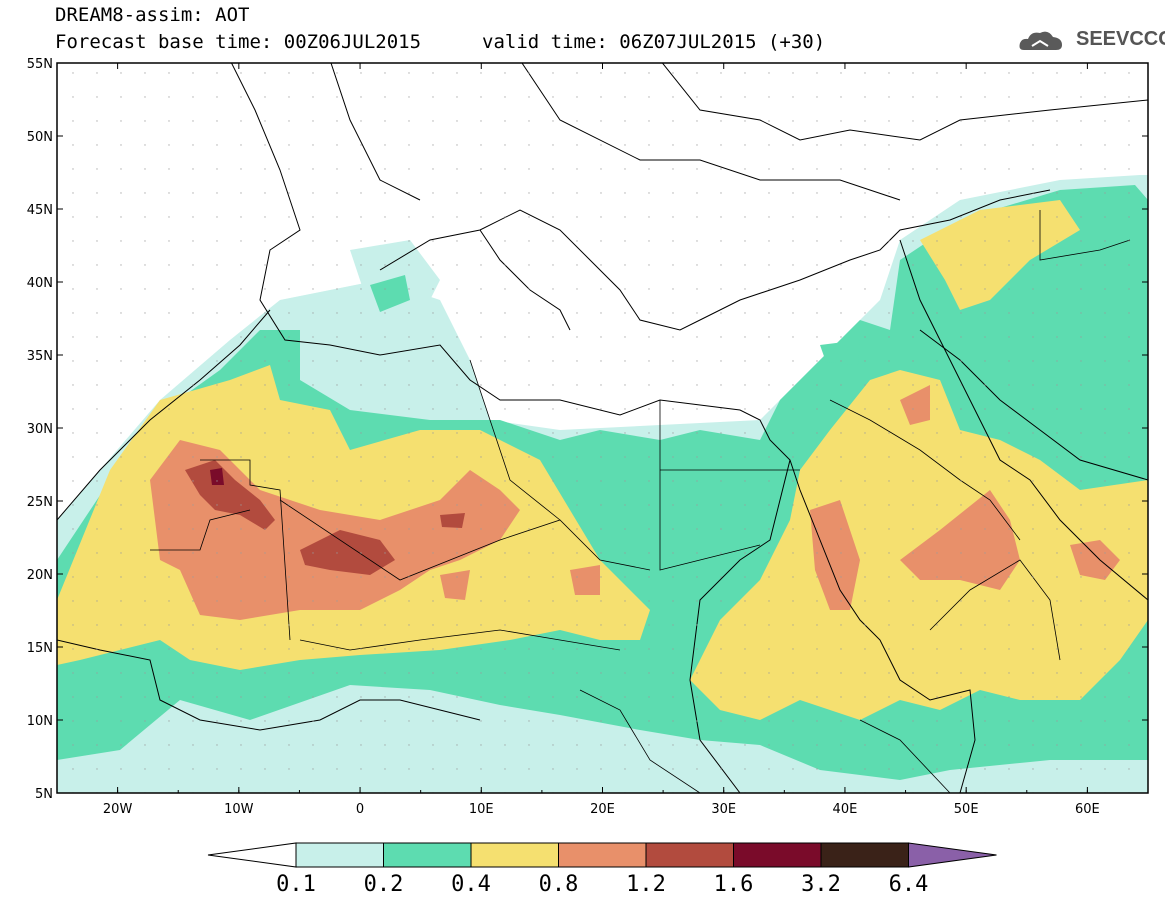 The image size is (1165, 905). What do you see at coordinates (152, 15) in the screenshot?
I see `chart-title: DREAM8-assim: AOT` at bounding box center [152, 15].